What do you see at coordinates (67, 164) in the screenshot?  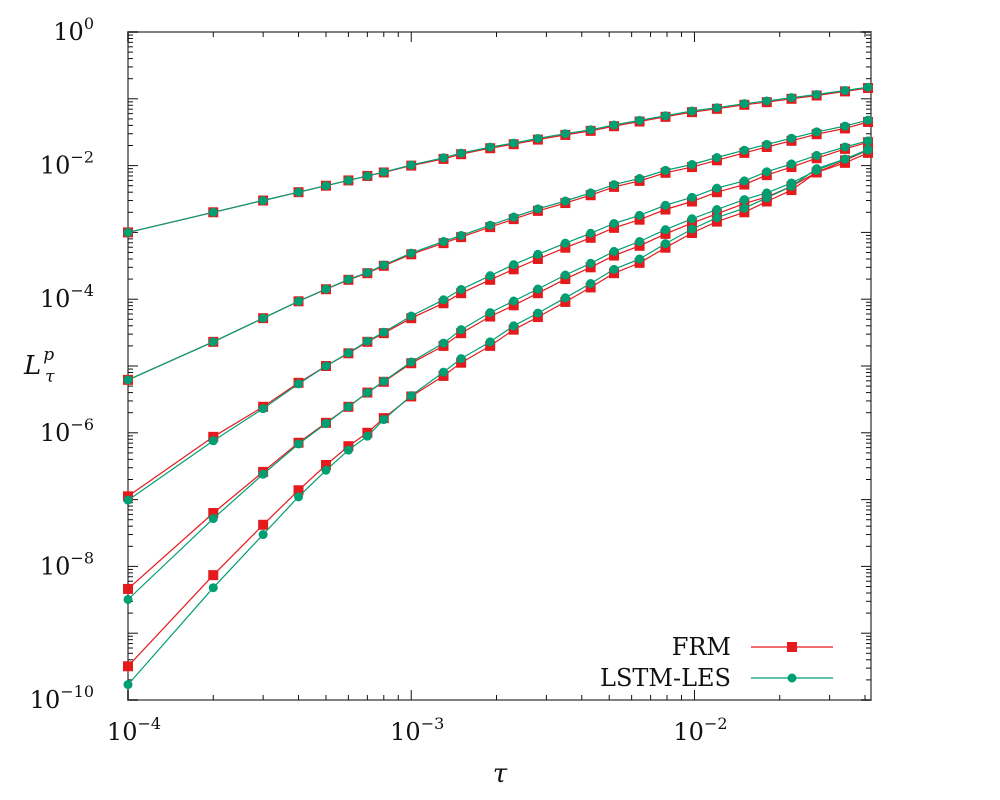 I see `y-tick-label: 10⁻²` at bounding box center [67, 164].